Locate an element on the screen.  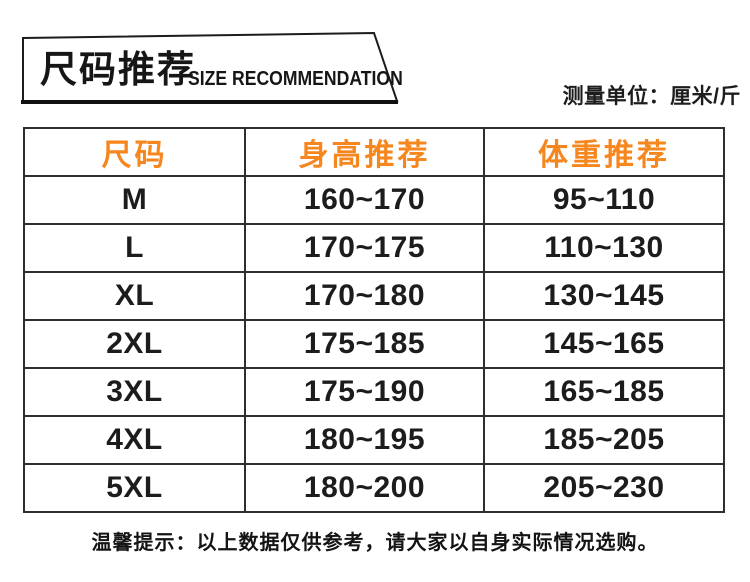
height-cell: 180~195 is located at coordinates (364, 440).